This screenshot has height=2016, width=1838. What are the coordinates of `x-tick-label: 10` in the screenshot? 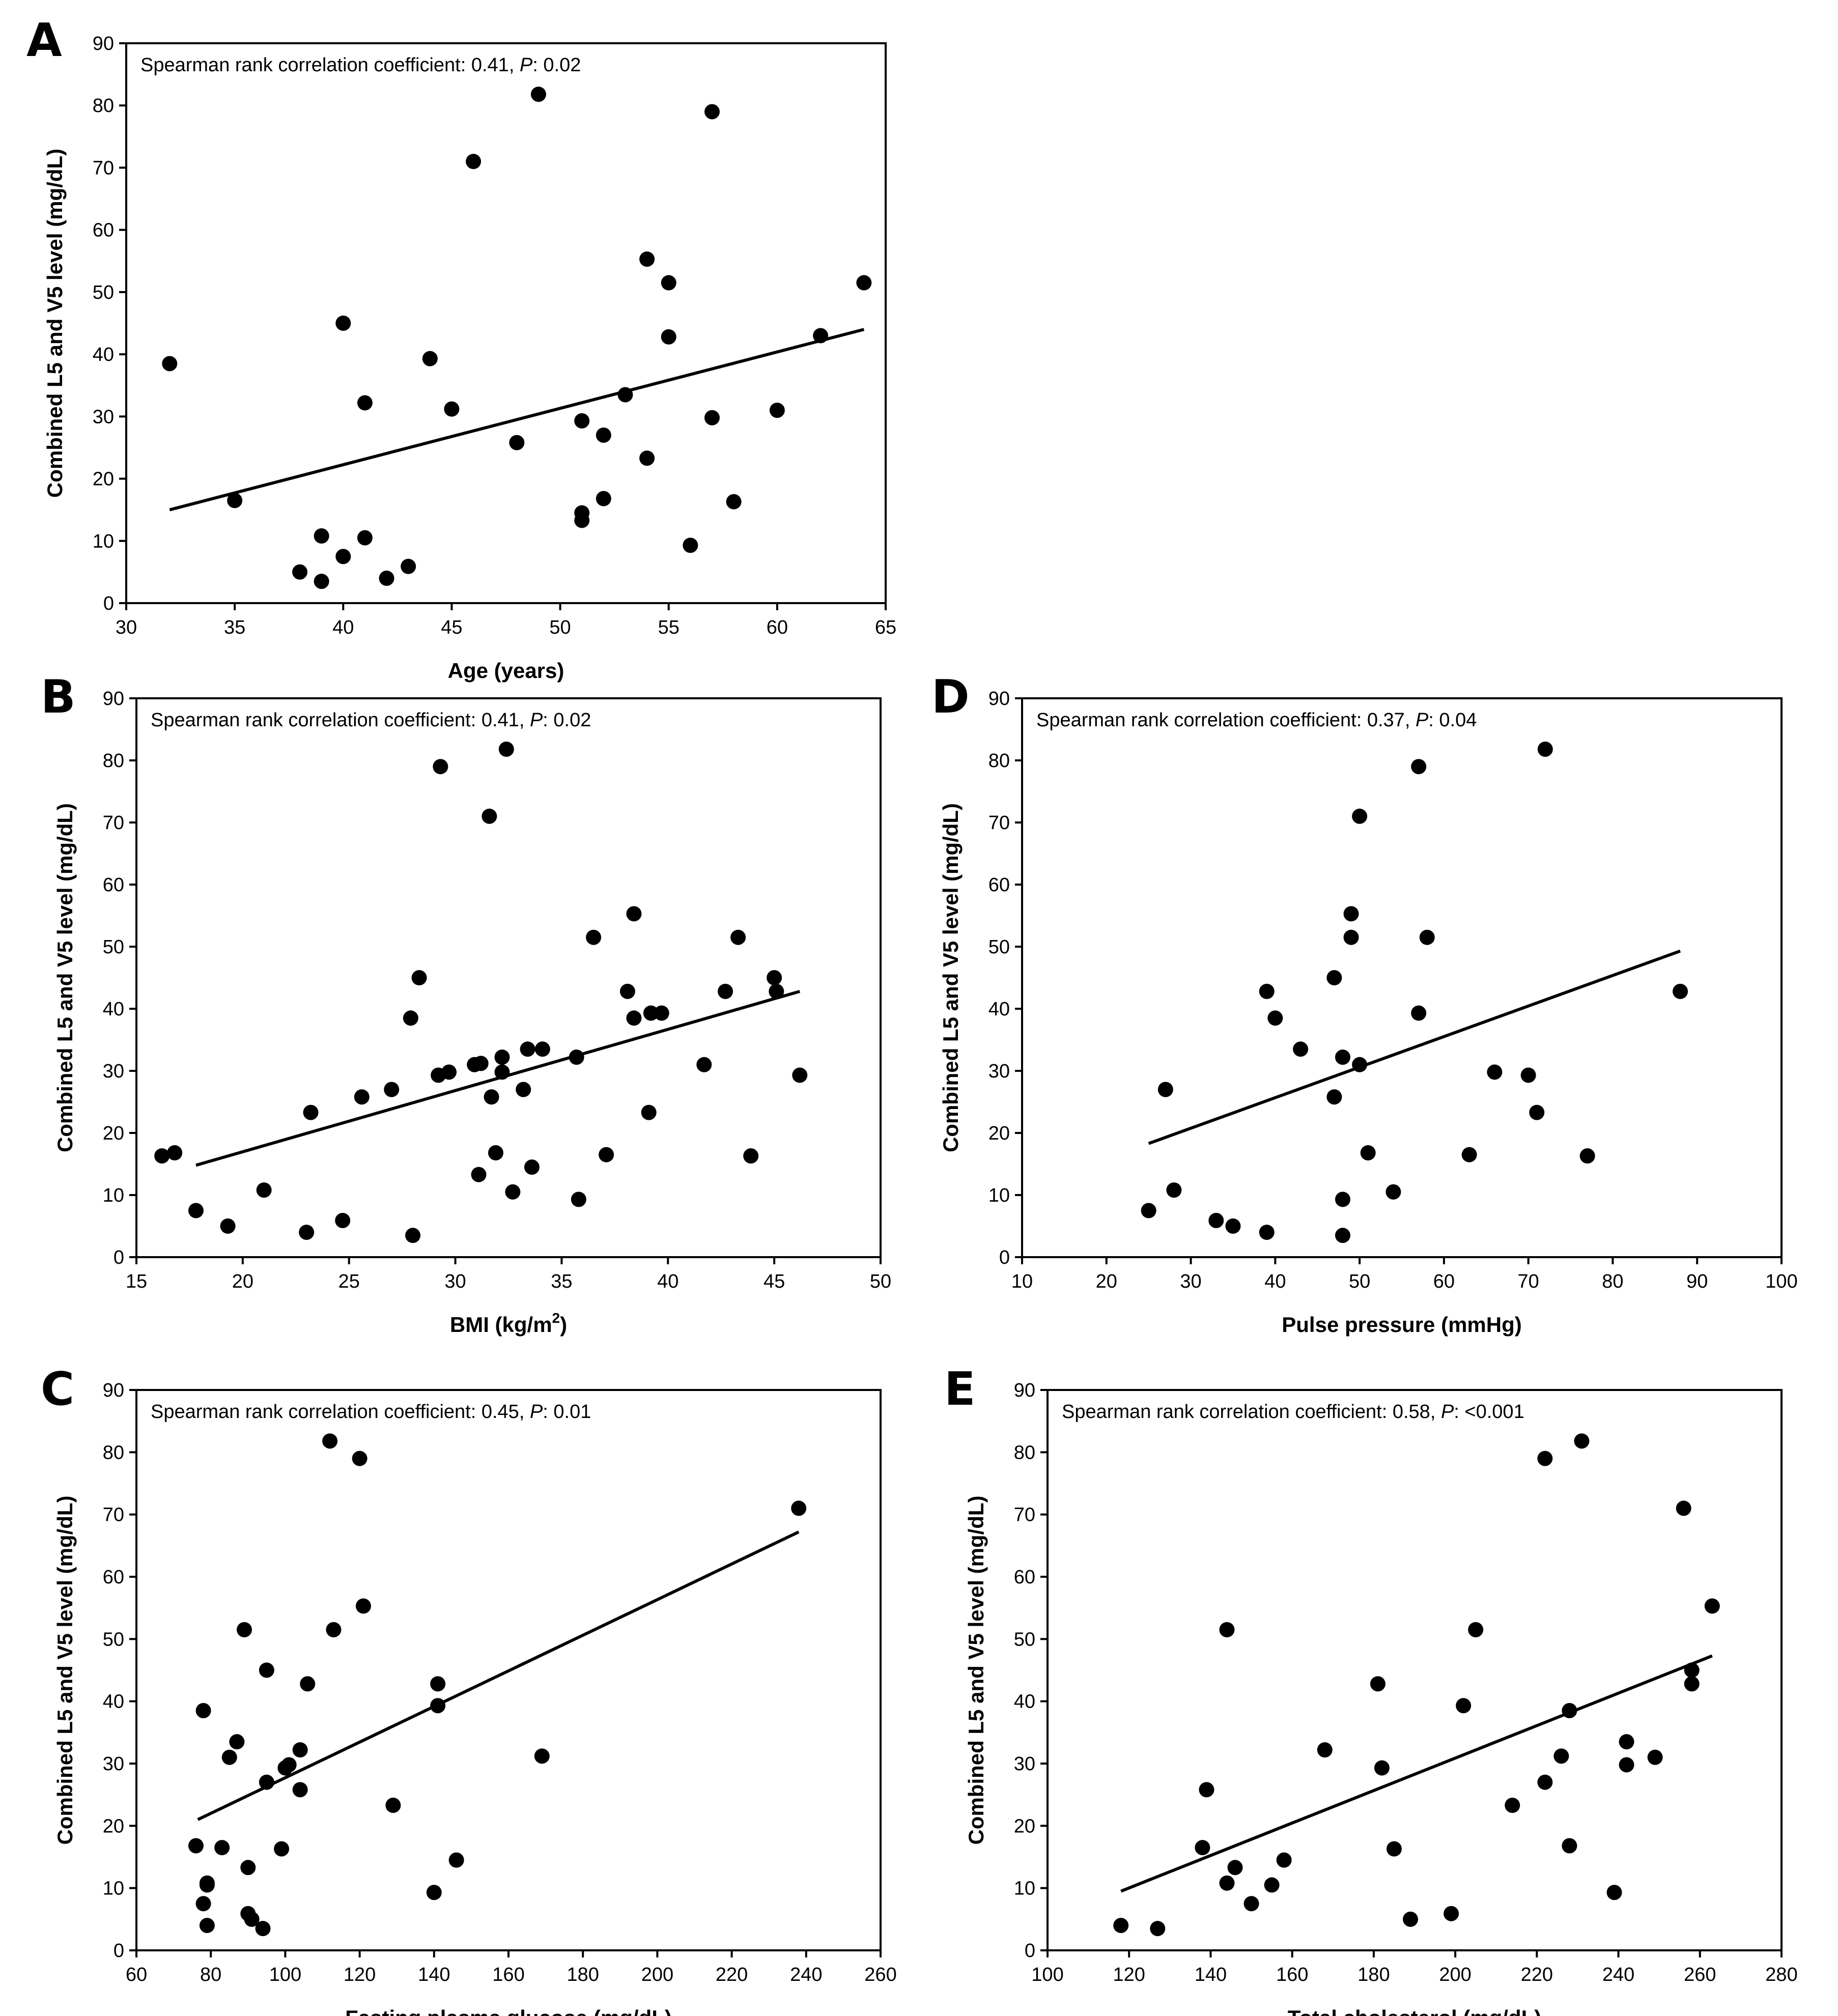 It's located at (1022, 1281).